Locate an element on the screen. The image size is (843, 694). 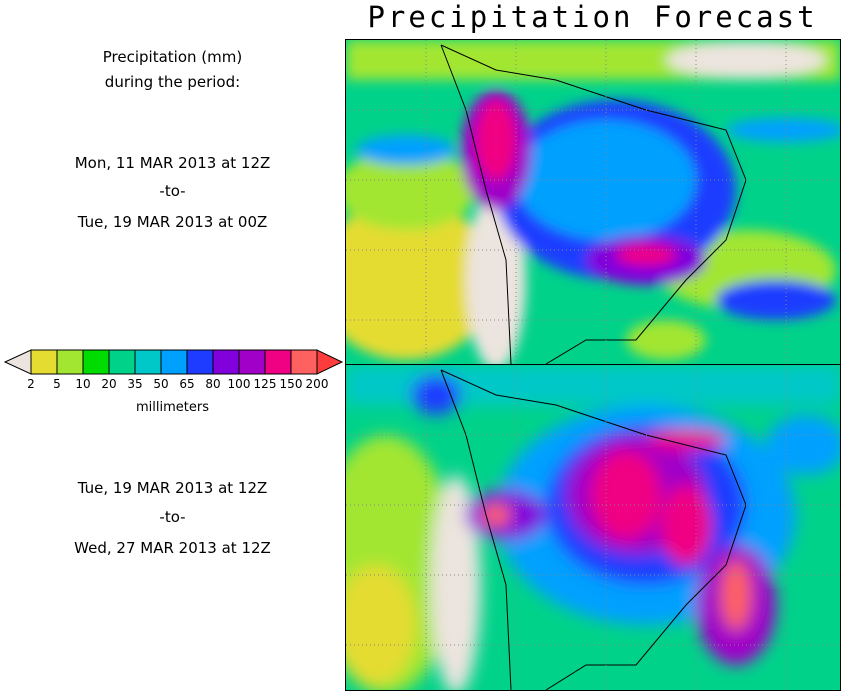
colorbar-tick-label: 50 is located at coordinates (161, 384).